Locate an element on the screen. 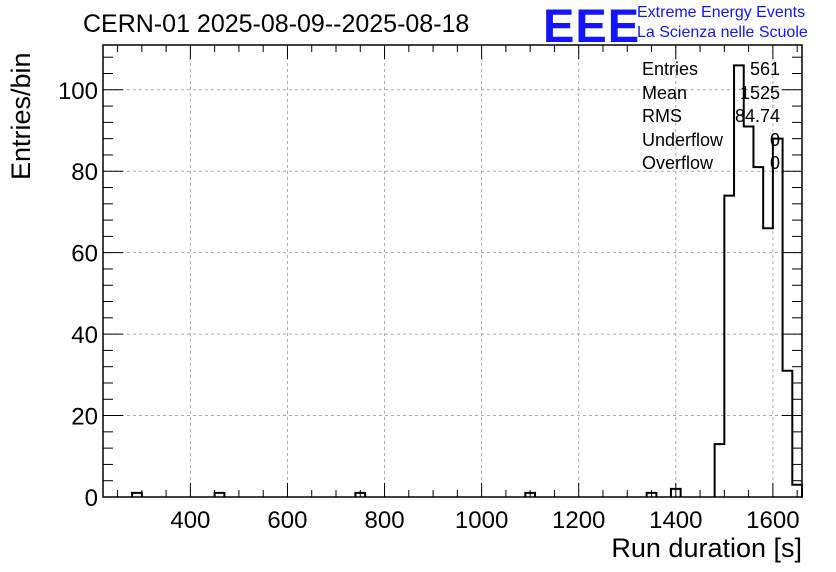  y-tick-label: 60 is located at coordinates (84, 254).